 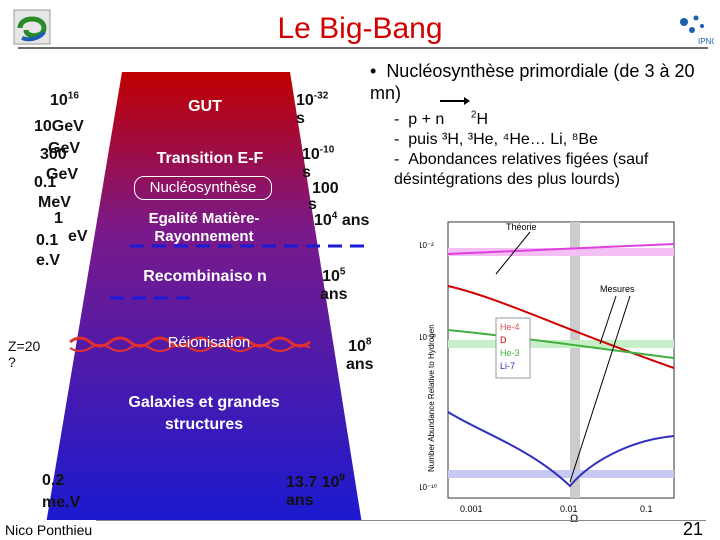 What do you see at coordinates (569, 509) in the screenshot?
I see `xtick-2: 0.01` at bounding box center [569, 509].